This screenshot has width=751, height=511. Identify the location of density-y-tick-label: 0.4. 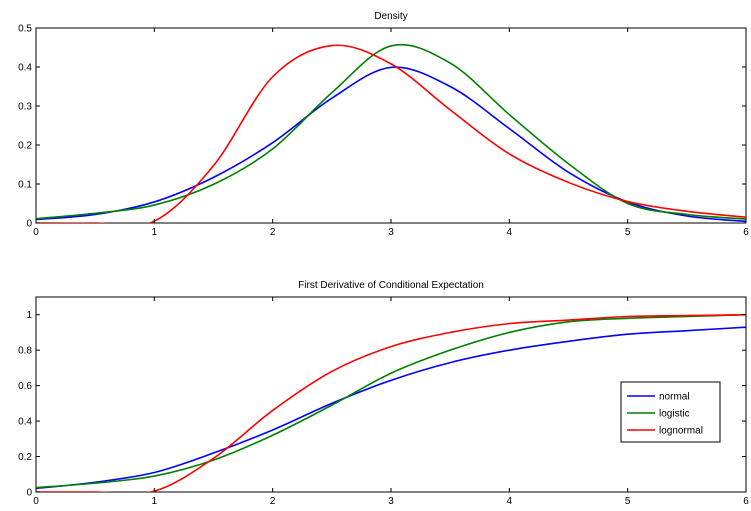
(25, 68).